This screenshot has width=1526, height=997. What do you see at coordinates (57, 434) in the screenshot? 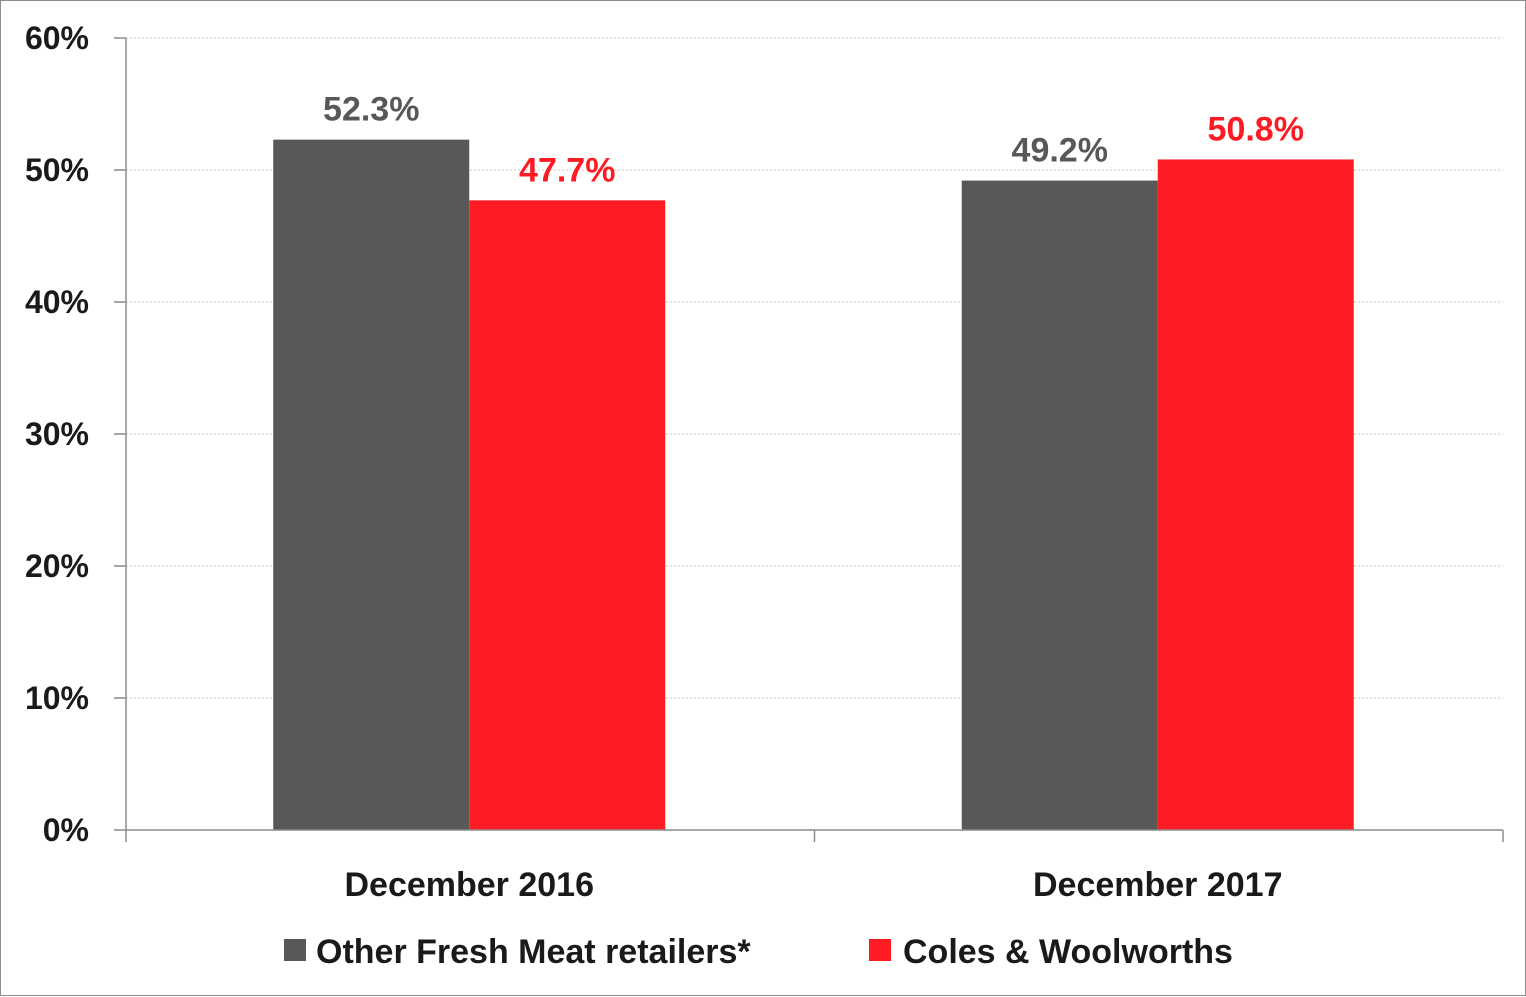
I see `y-tick-label: 30%` at bounding box center [57, 434].